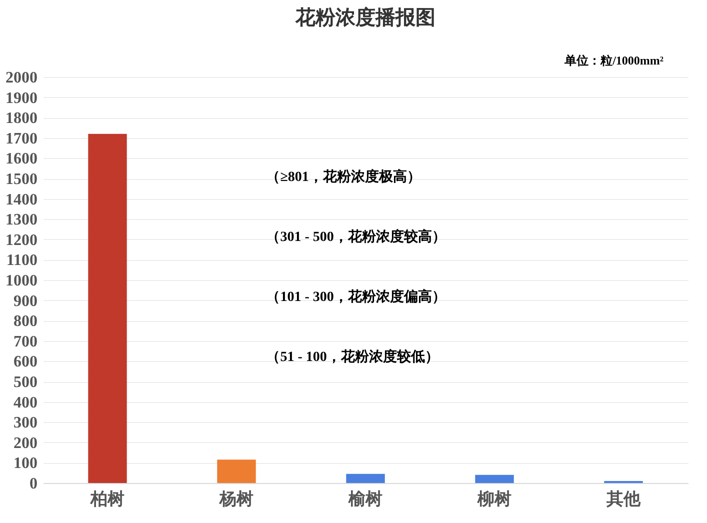  Describe the element at coordinates (356, 236) in the screenshot. I see `annotation: （301 - 500，花粉浓度较高）` at that location.